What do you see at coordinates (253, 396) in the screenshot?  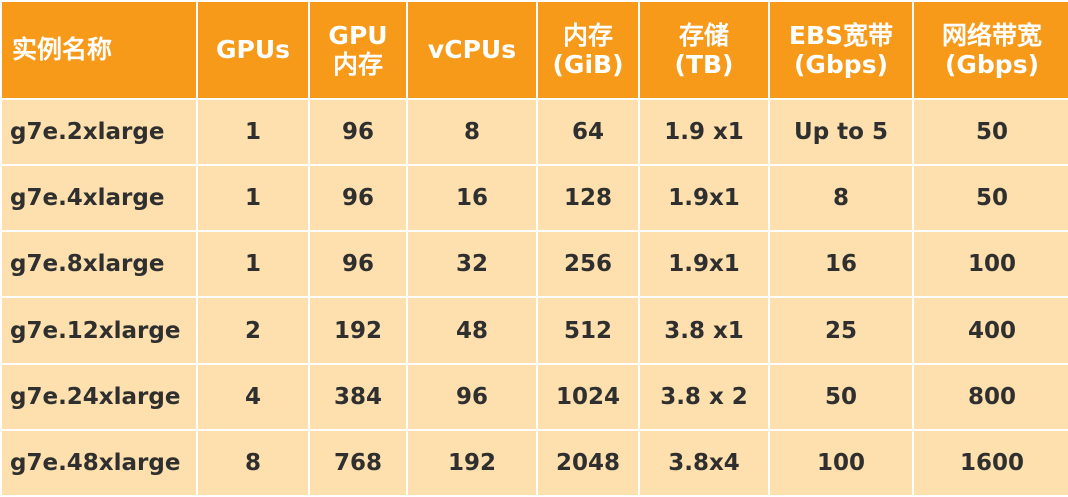 I see `cell-gpus: 4` at bounding box center [253, 396].